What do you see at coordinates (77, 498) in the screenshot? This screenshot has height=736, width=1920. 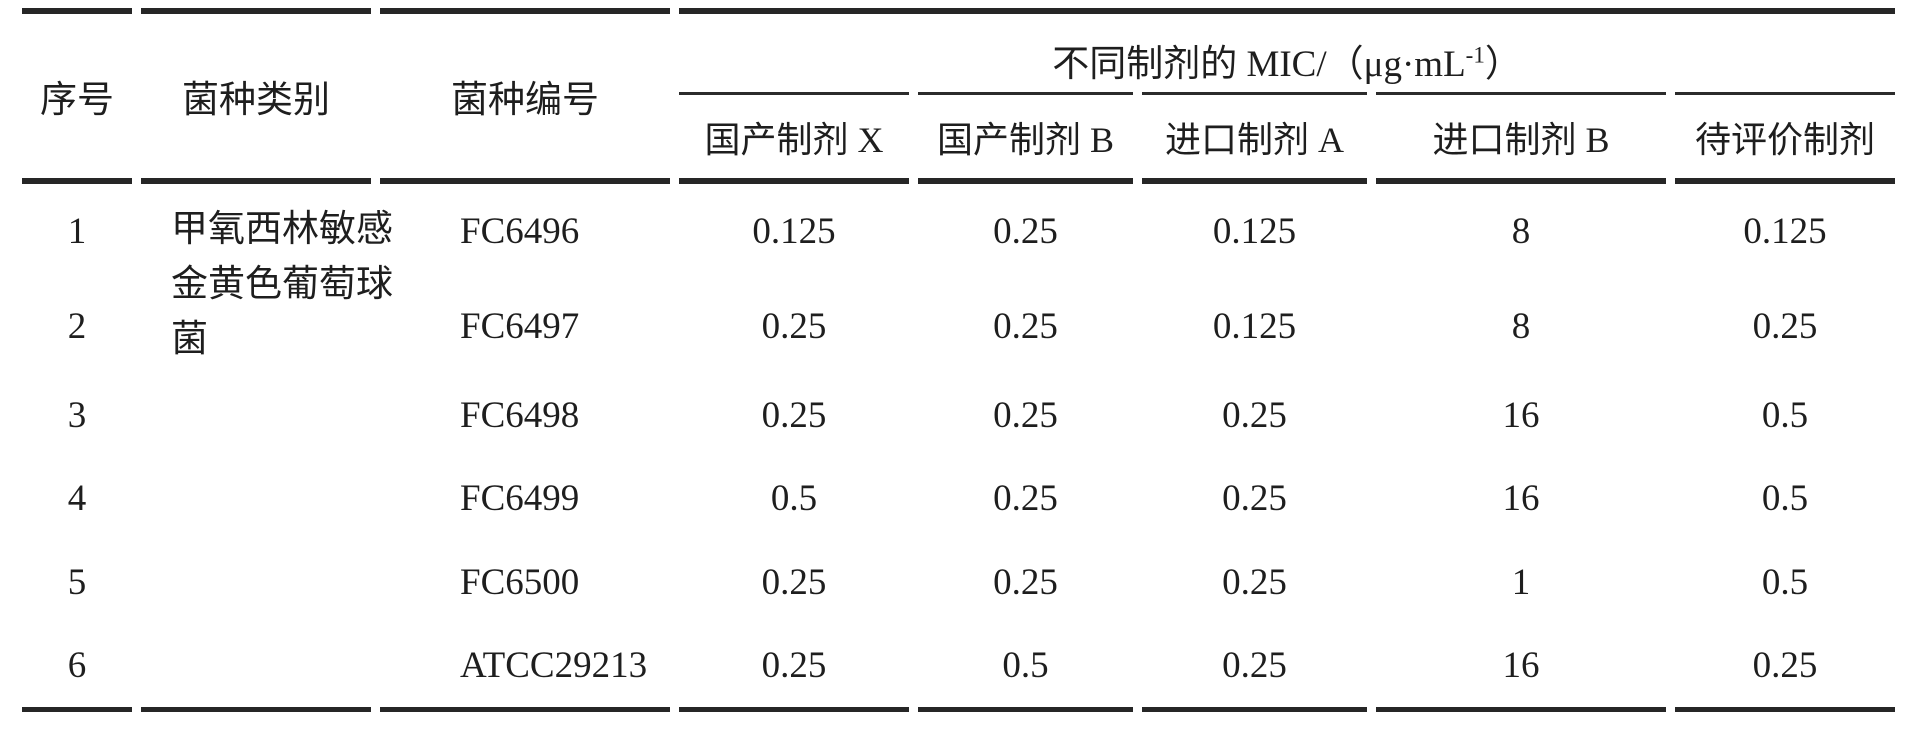 I see `serial-cell: 4` at bounding box center [77, 498].